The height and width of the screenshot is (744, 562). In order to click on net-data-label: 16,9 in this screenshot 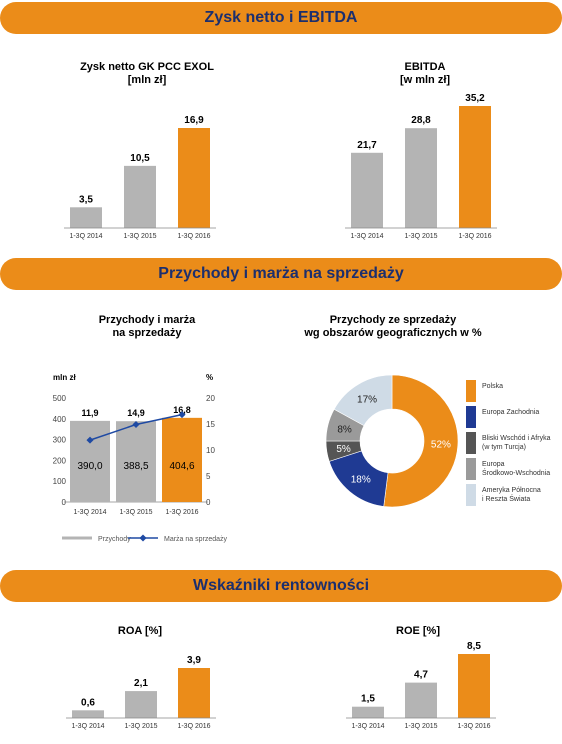, I will do `click(194, 120)`.